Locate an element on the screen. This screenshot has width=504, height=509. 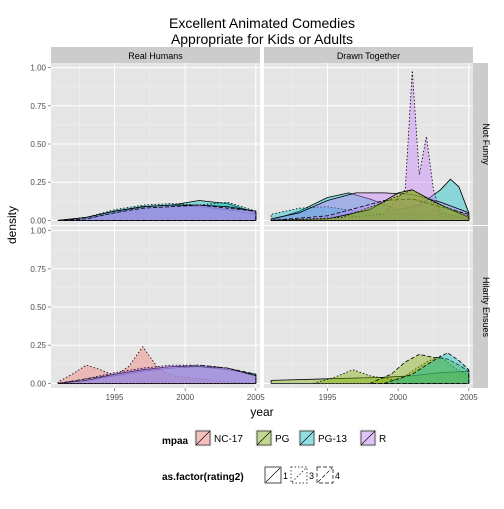
column-strip-label-1: Drawn Together is located at coordinates (368, 56).